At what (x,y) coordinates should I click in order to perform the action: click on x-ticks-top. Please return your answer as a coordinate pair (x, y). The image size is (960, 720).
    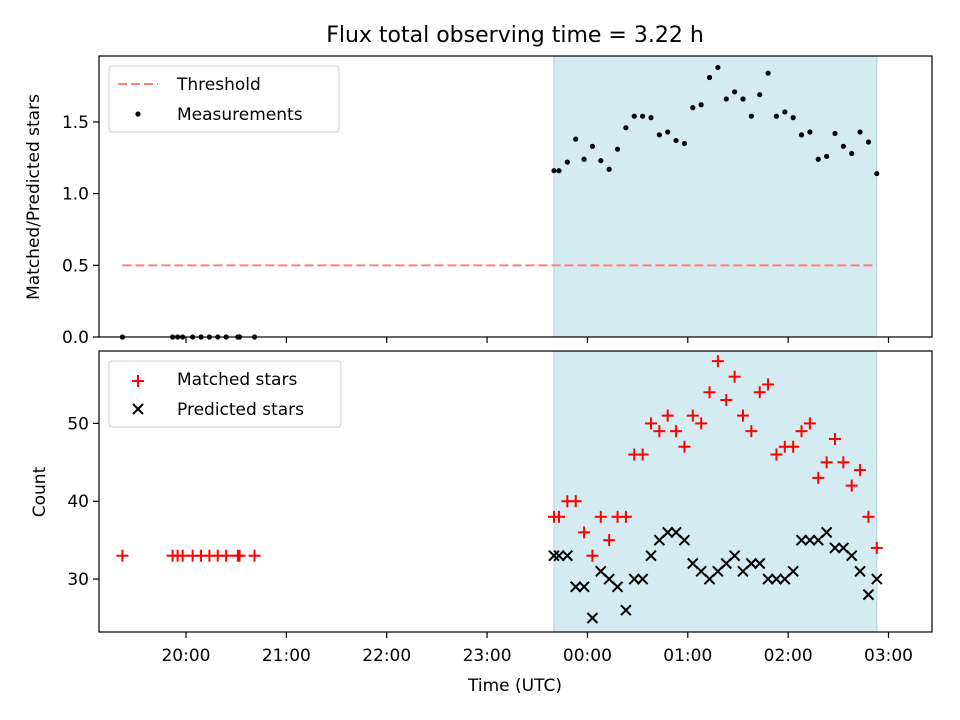
    Looking at the image, I should click on (537, 340).